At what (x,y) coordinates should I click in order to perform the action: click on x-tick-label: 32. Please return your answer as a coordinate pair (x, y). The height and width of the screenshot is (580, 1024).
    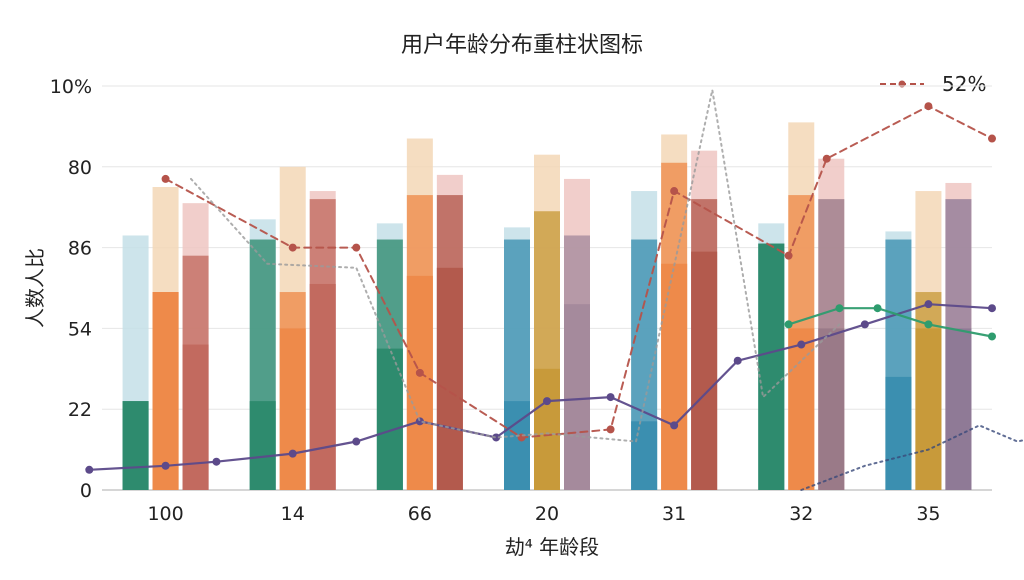
    Looking at the image, I should click on (801, 514).